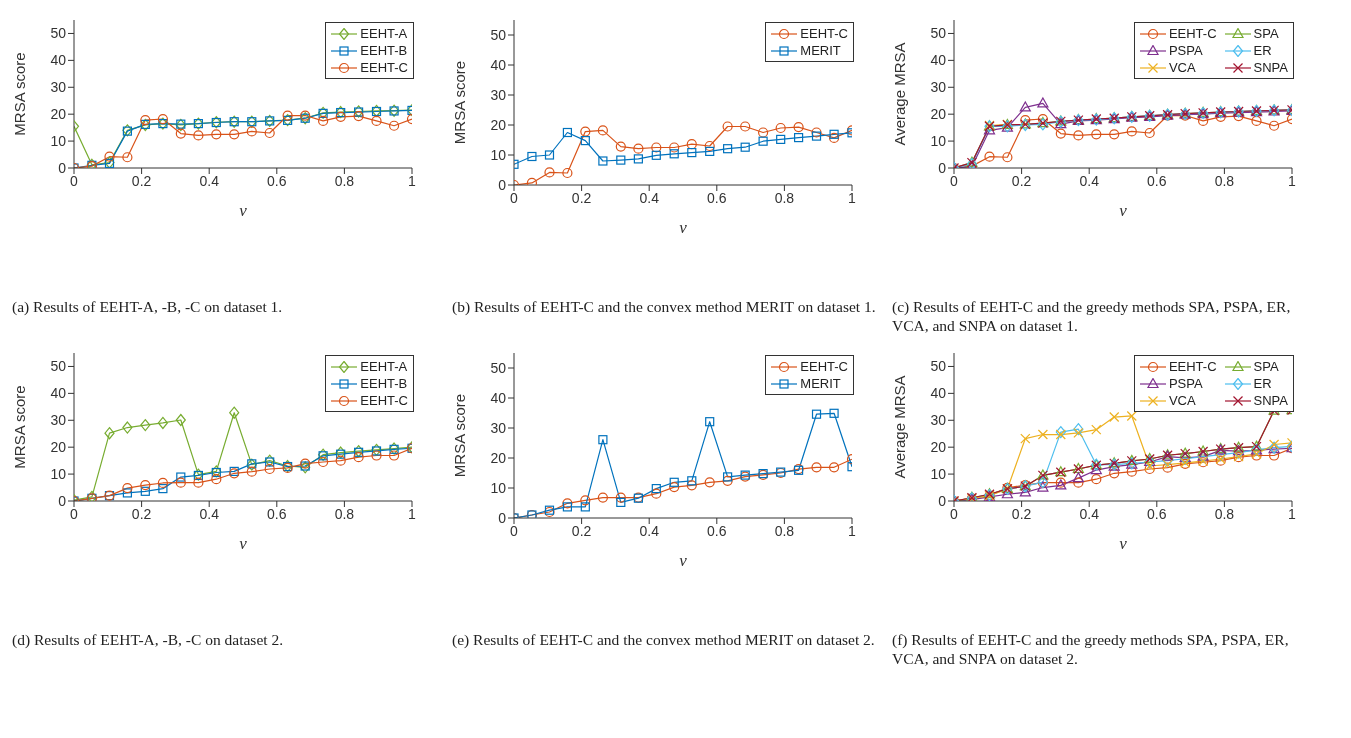 The image size is (1351, 738). What do you see at coordinates (1262, 50) in the screenshot?
I see `legend-label: ER` at bounding box center [1262, 50].